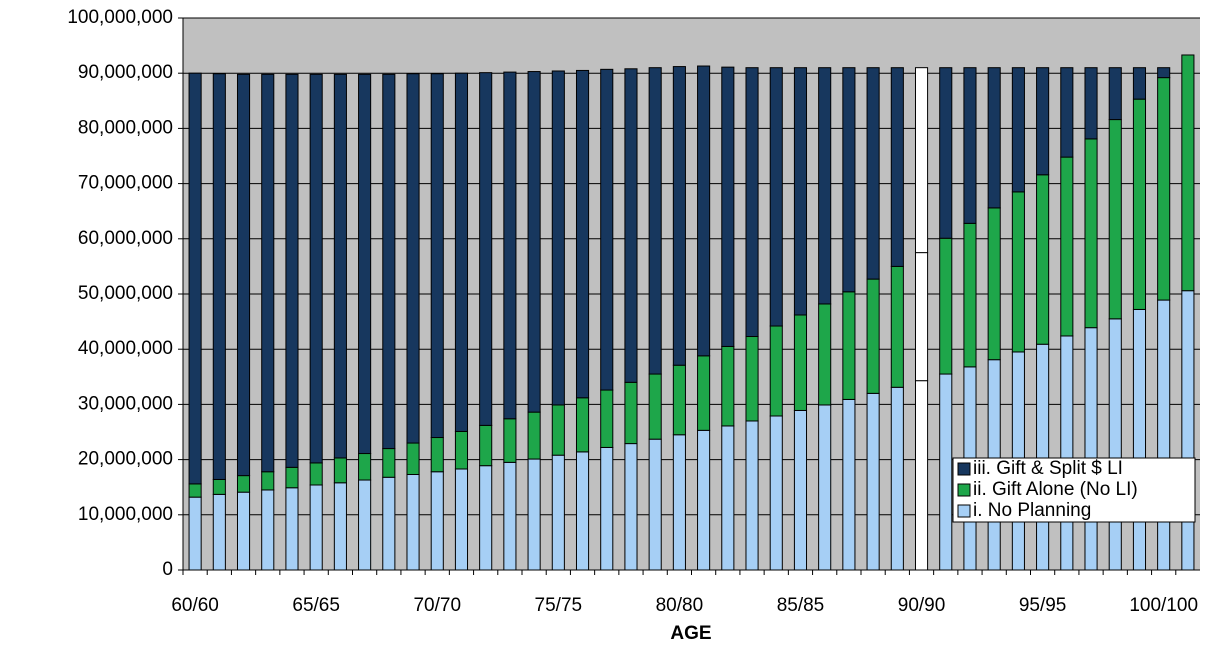 Image resolution: width=1216 pixels, height=646 pixels. What do you see at coordinates (559, 605) in the screenshot?
I see `x-tick-label: 75/75` at bounding box center [559, 605].